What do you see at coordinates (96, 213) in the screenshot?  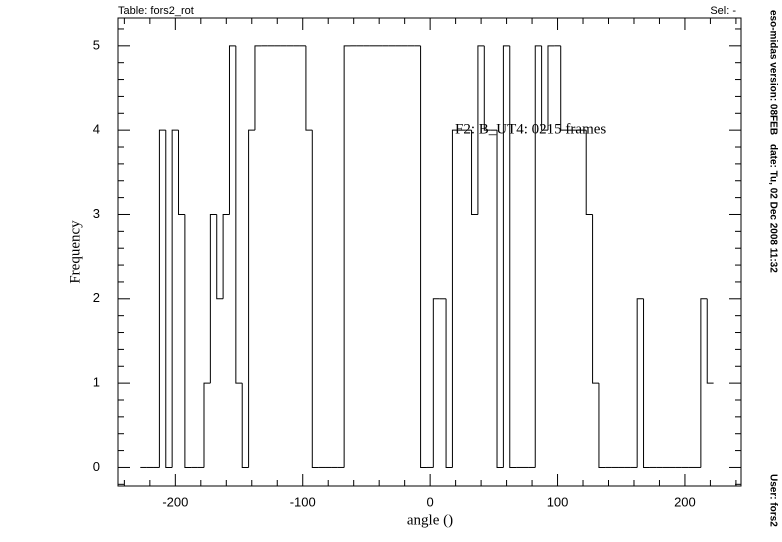 I see `y-tick-label: 3` at bounding box center [96, 213].